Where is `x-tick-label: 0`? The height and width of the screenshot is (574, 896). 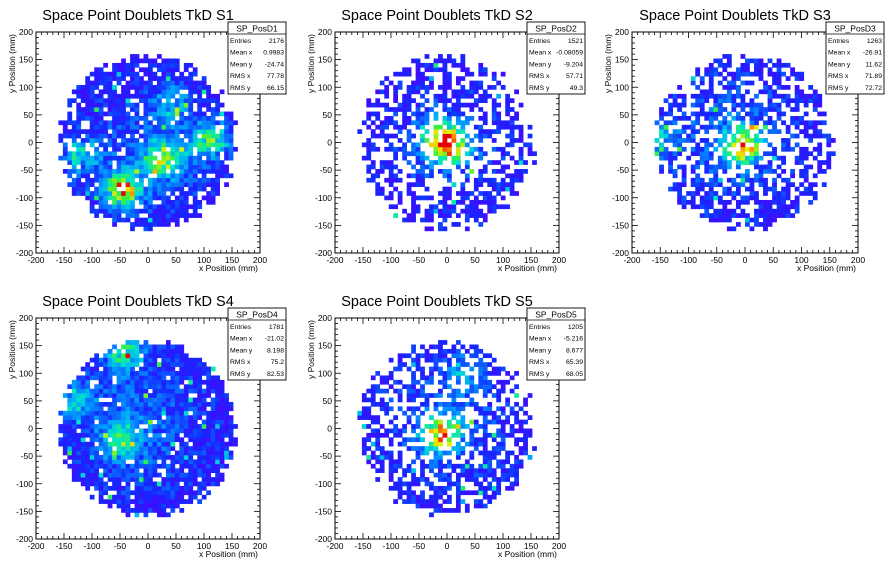
x-tick-label: 0 is located at coordinates (745, 260).